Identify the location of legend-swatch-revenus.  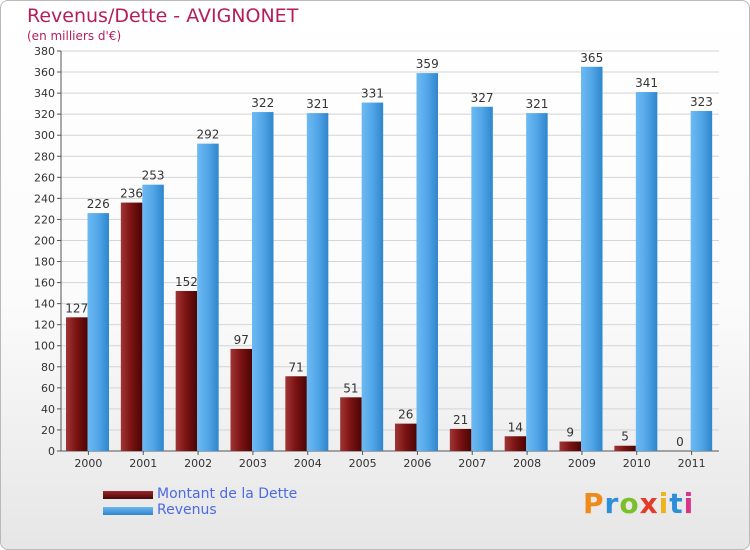
(128, 511).